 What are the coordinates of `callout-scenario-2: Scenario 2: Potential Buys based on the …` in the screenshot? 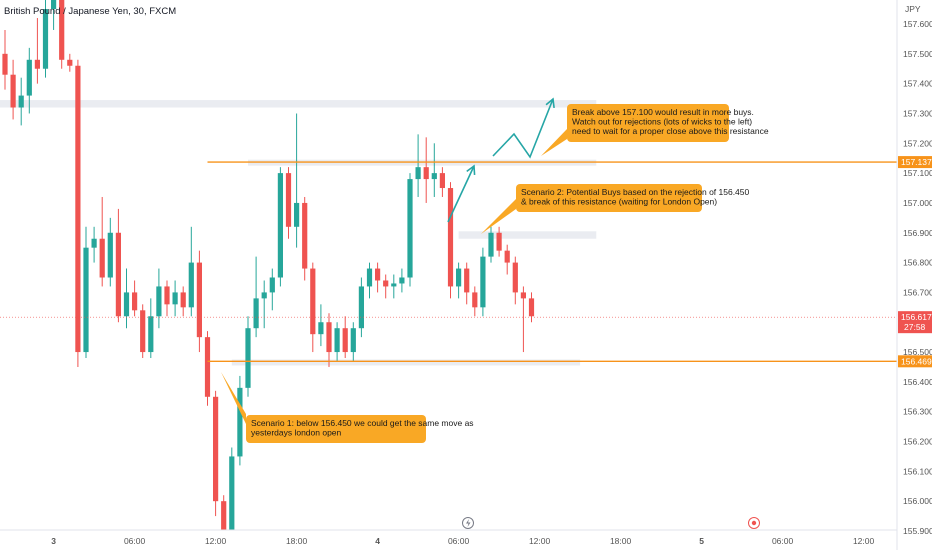 It's located at (615, 209).